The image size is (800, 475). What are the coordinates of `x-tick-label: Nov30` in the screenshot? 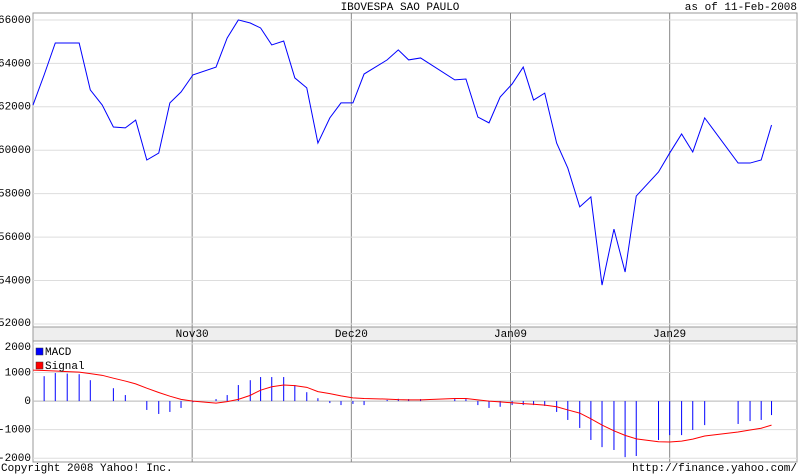 It's located at (192, 335).